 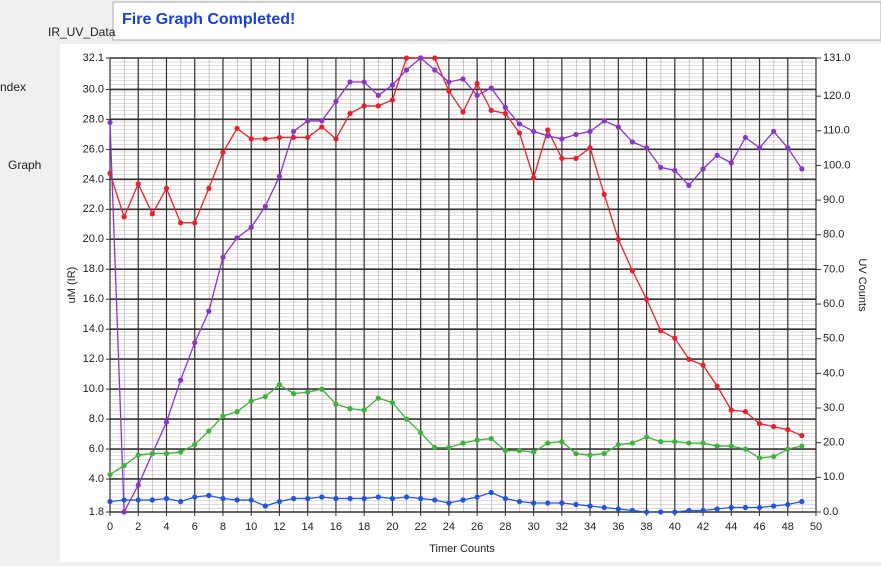 What do you see at coordinates (833, 200) in the screenshot?
I see `y2-tick-label: 90.0` at bounding box center [833, 200].